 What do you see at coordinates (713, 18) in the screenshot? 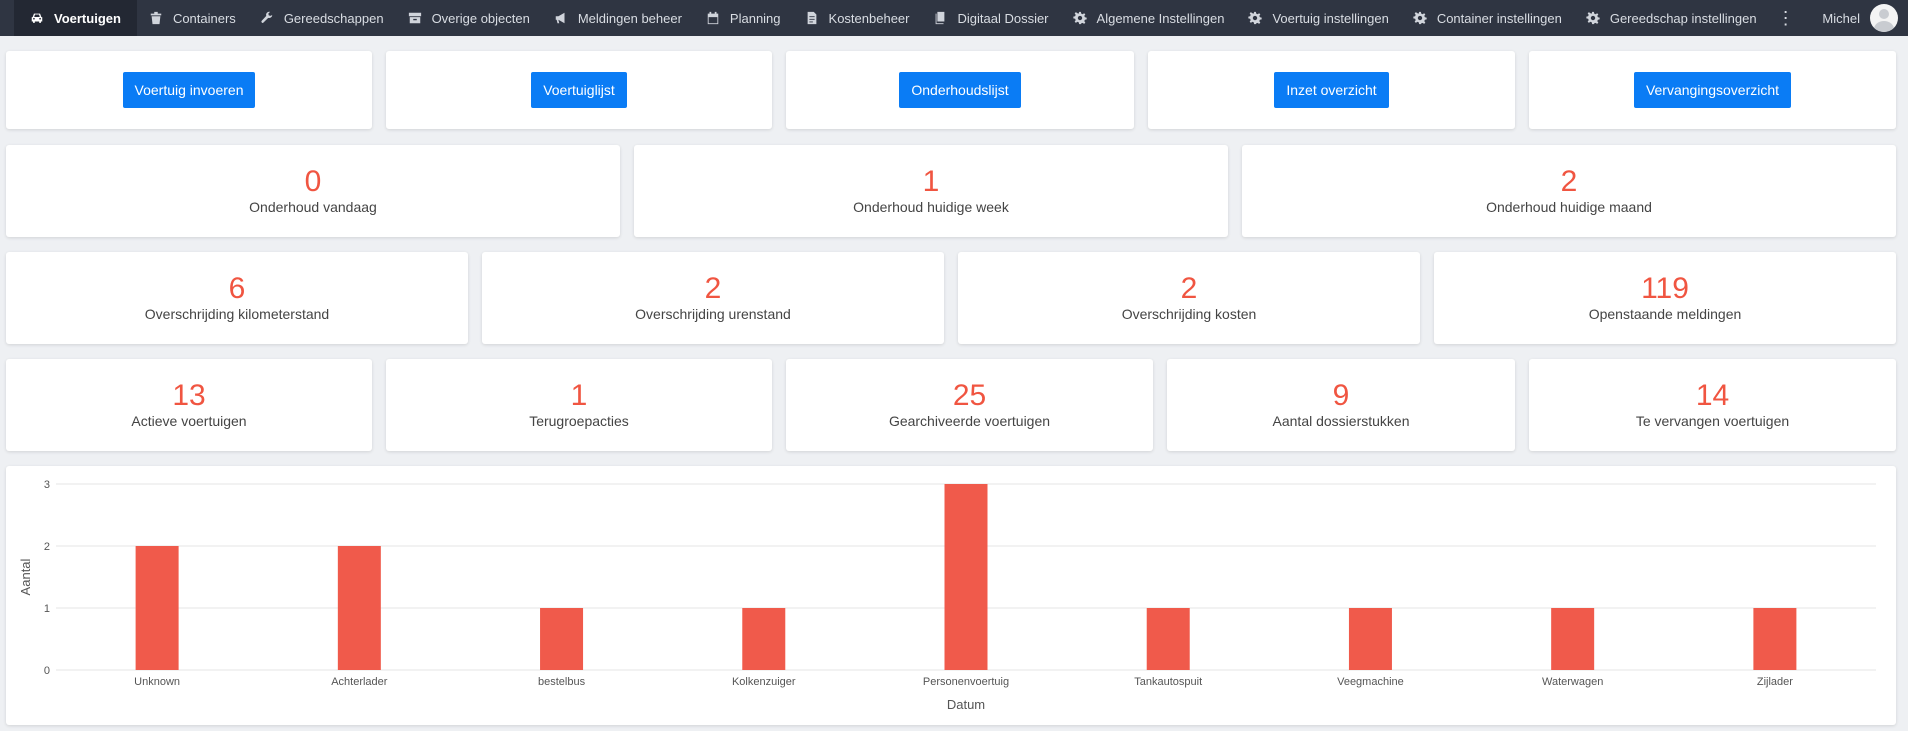
I see `calendar-icon` at bounding box center [713, 18].